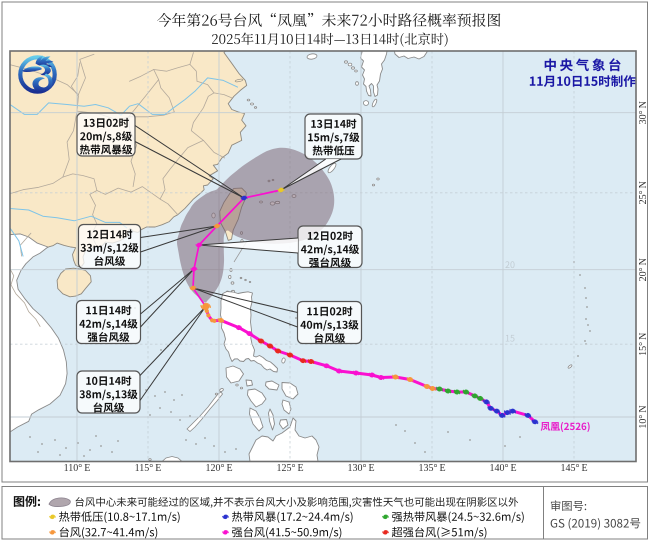 This screenshot has height=559, width=650. What do you see at coordinates (502, 468) in the screenshot?
I see `svg-text: 140° E` at bounding box center [502, 468].